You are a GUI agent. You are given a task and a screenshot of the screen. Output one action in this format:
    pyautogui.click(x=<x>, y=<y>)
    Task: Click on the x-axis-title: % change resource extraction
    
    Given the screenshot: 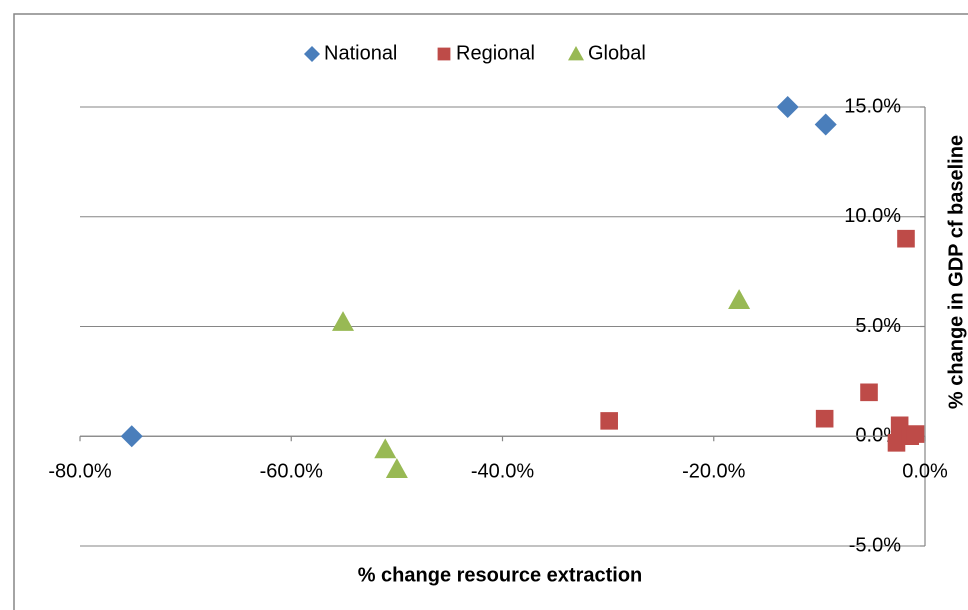 What is the action you would take?
    pyautogui.click(x=500, y=575)
    